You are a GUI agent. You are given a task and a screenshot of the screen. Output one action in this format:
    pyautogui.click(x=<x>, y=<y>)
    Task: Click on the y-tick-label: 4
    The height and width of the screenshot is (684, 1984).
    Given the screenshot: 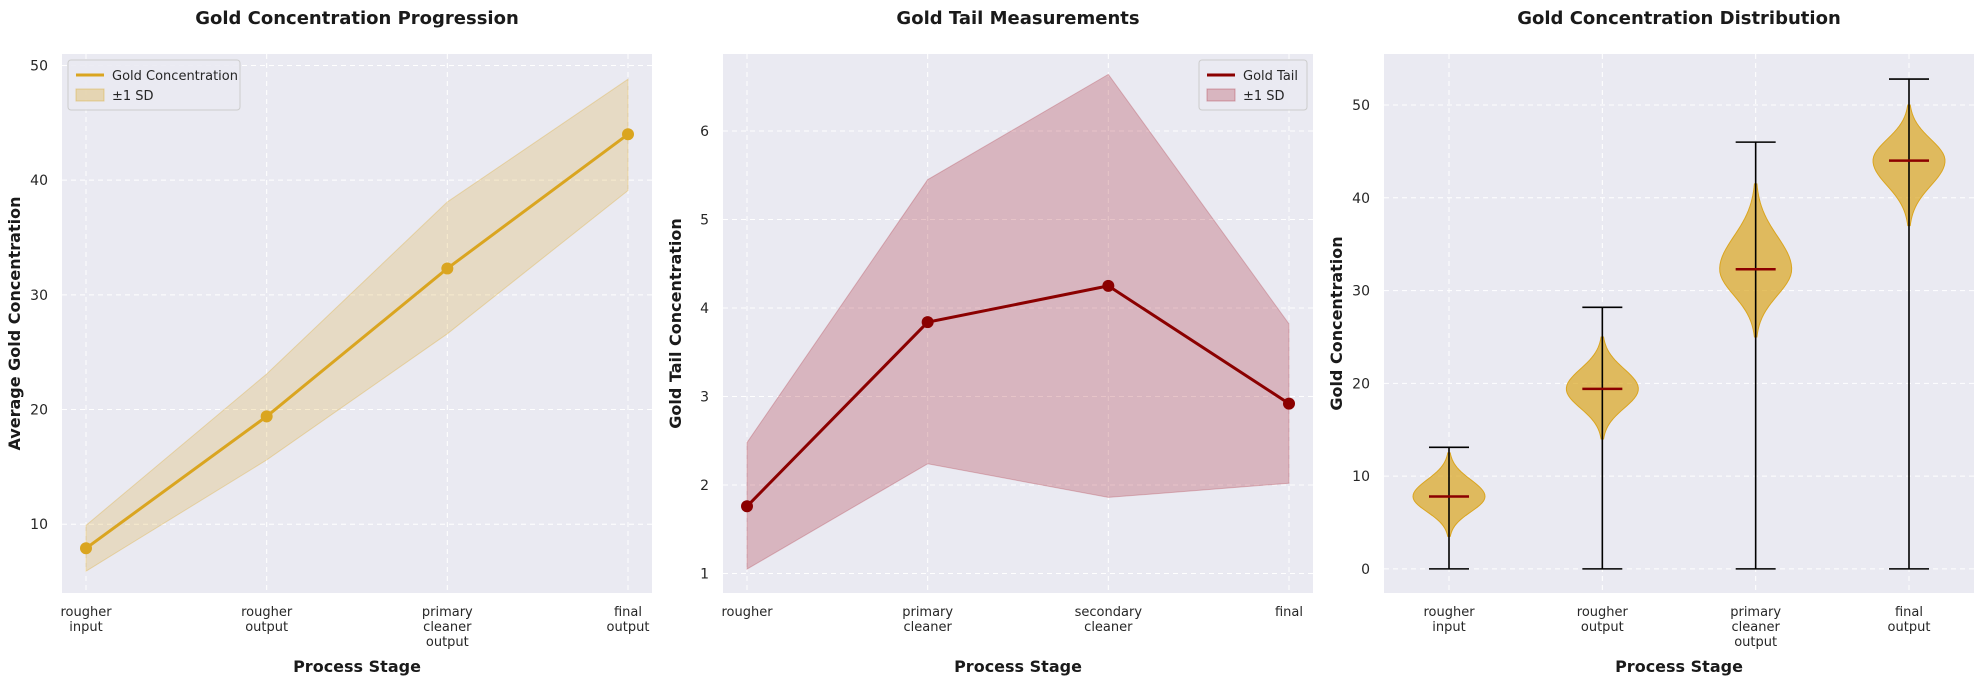 What is the action you would take?
    pyautogui.click(x=704, y=309)
    